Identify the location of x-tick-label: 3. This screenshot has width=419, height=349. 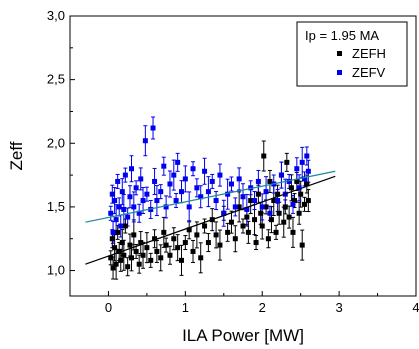
(338, 307).